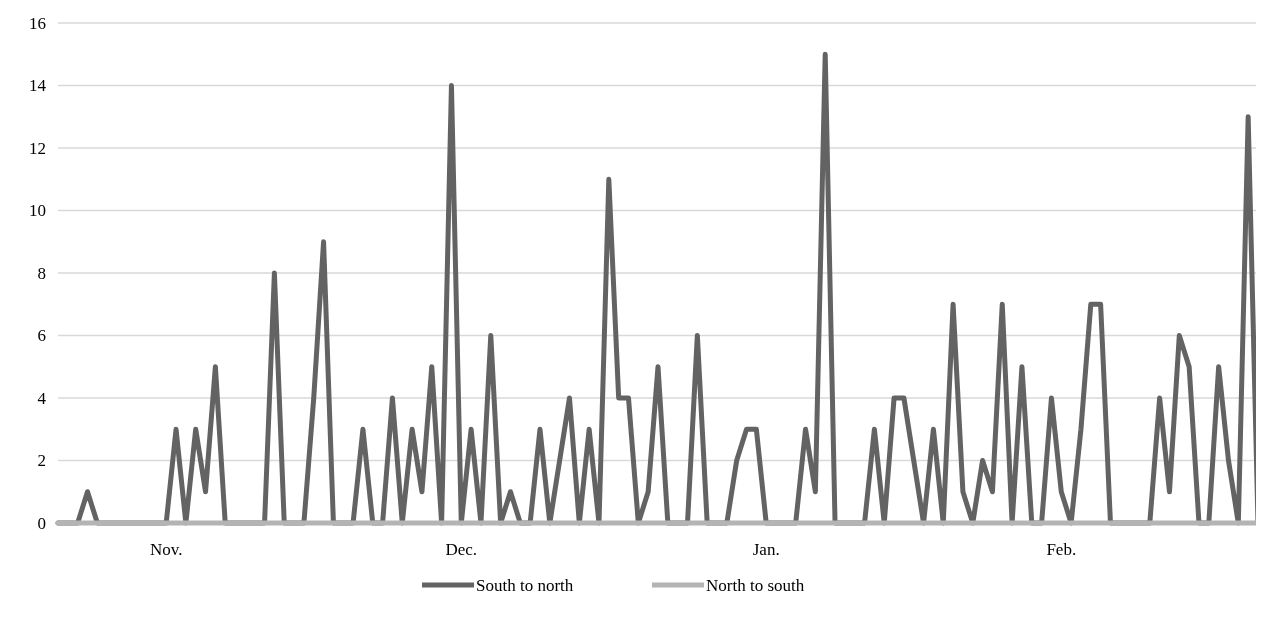 This screenshot has width=1264, height=624. What do you see at coordinates (38, 86) in the screenshot?
I see `y-tick-label: 14` at bounding box center [38, 86].